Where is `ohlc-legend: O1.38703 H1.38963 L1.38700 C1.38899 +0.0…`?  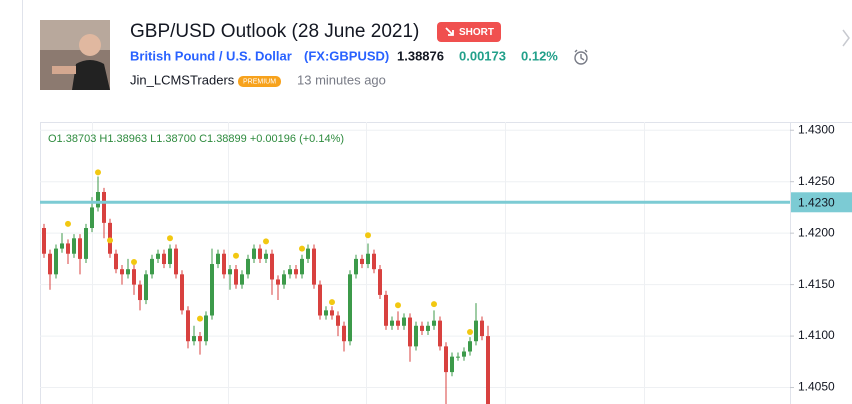 ohlc-legend: O1.38703 H1.38963 L1.38700 C1.38899 +0.0… is located at coordinates (196, 139).